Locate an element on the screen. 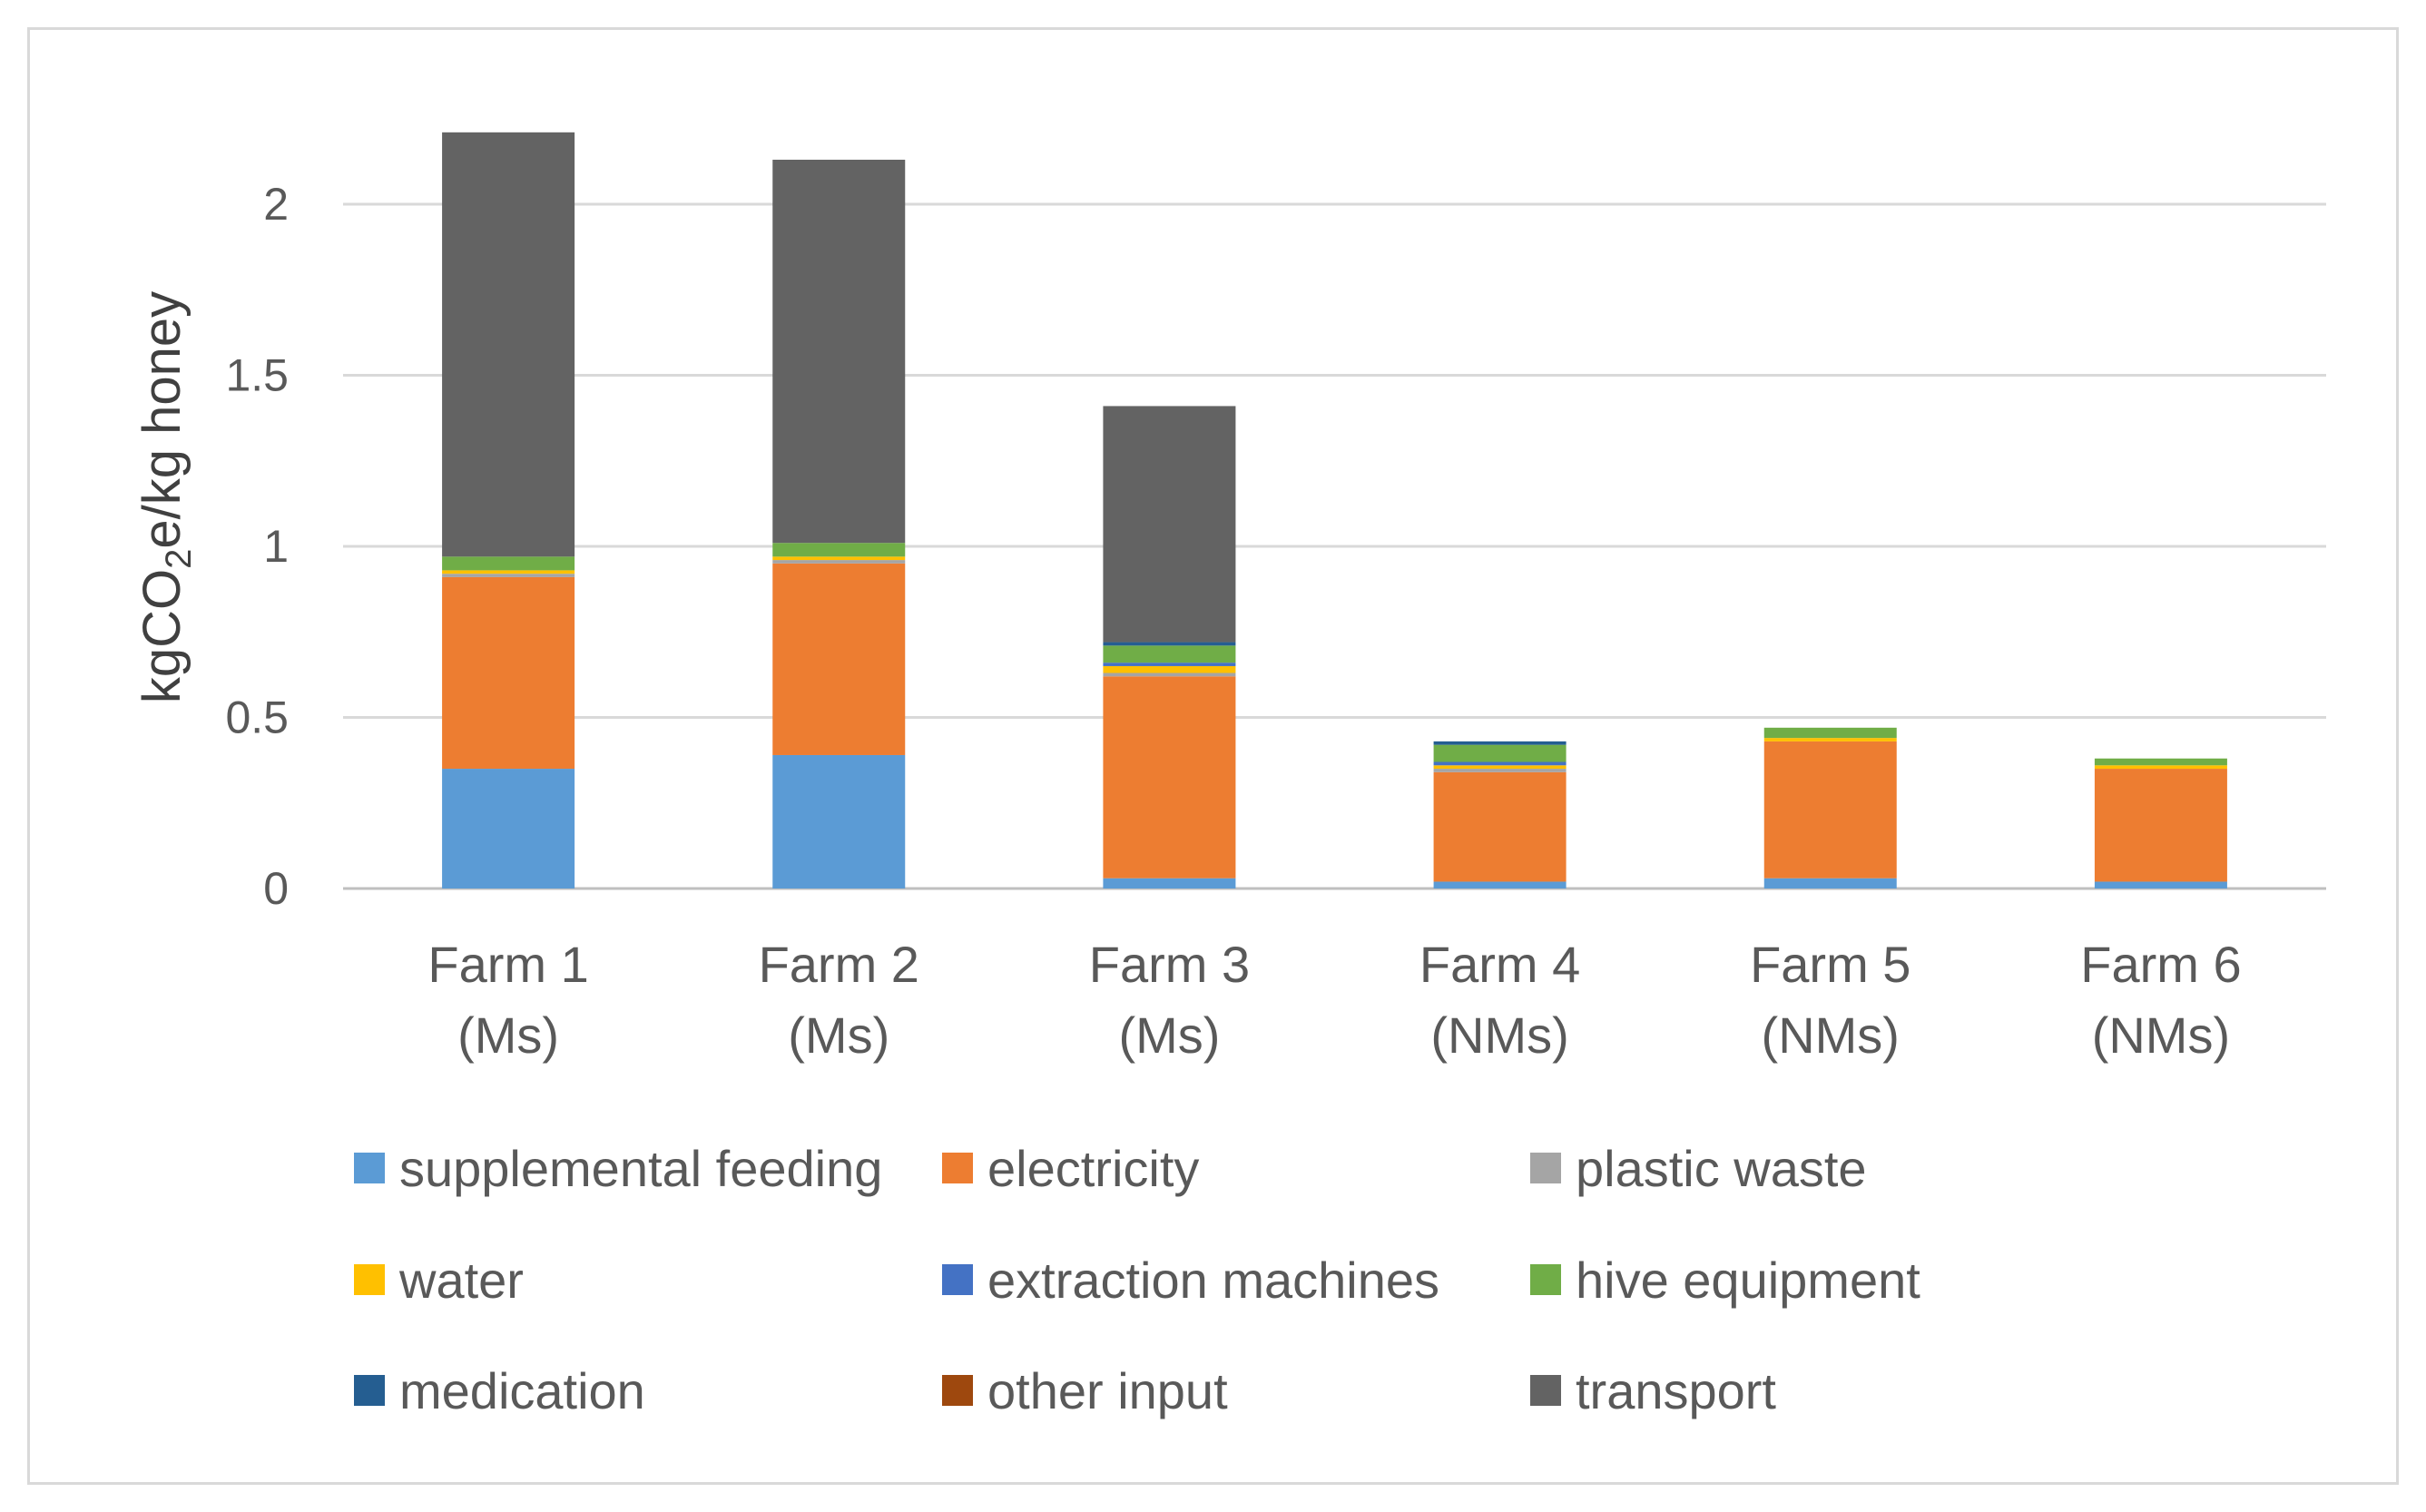  x-category-label: Farm 5 (NMs) is located at coordinates (1830, 1000).